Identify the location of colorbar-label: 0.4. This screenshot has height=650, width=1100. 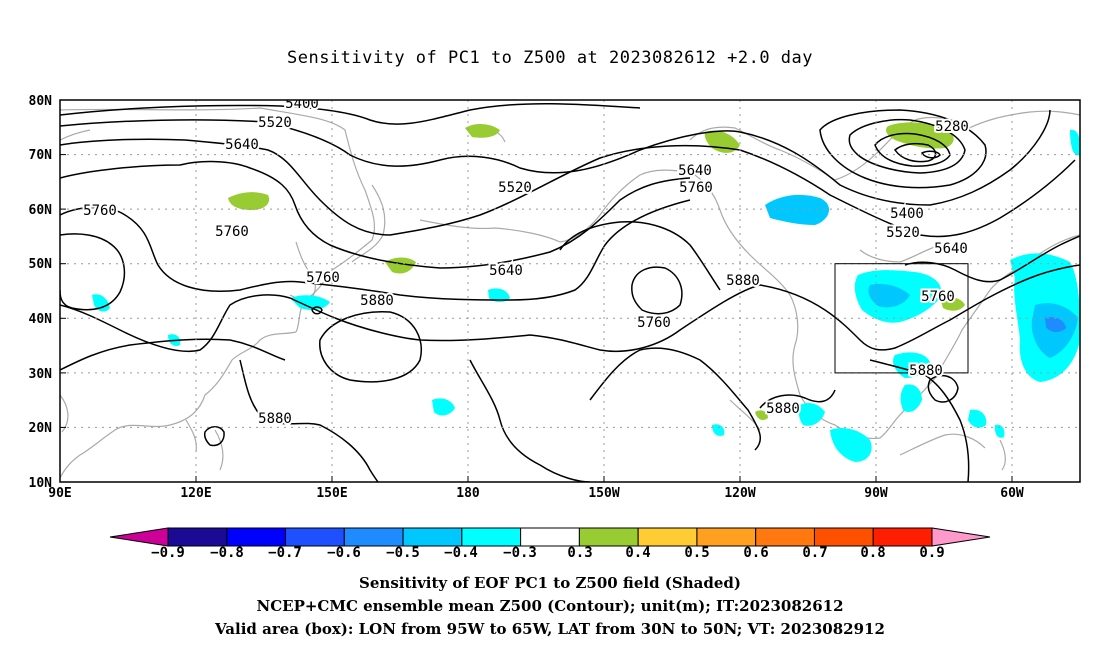
(637, 553).